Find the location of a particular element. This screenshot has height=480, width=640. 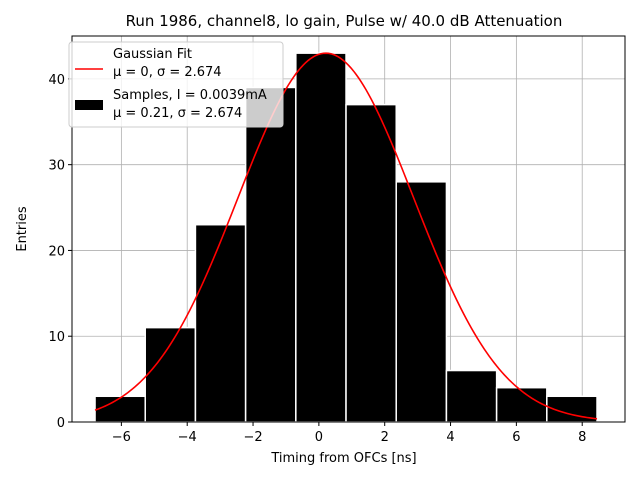

legend-samples-swatch is located at coordinates (89, 105).